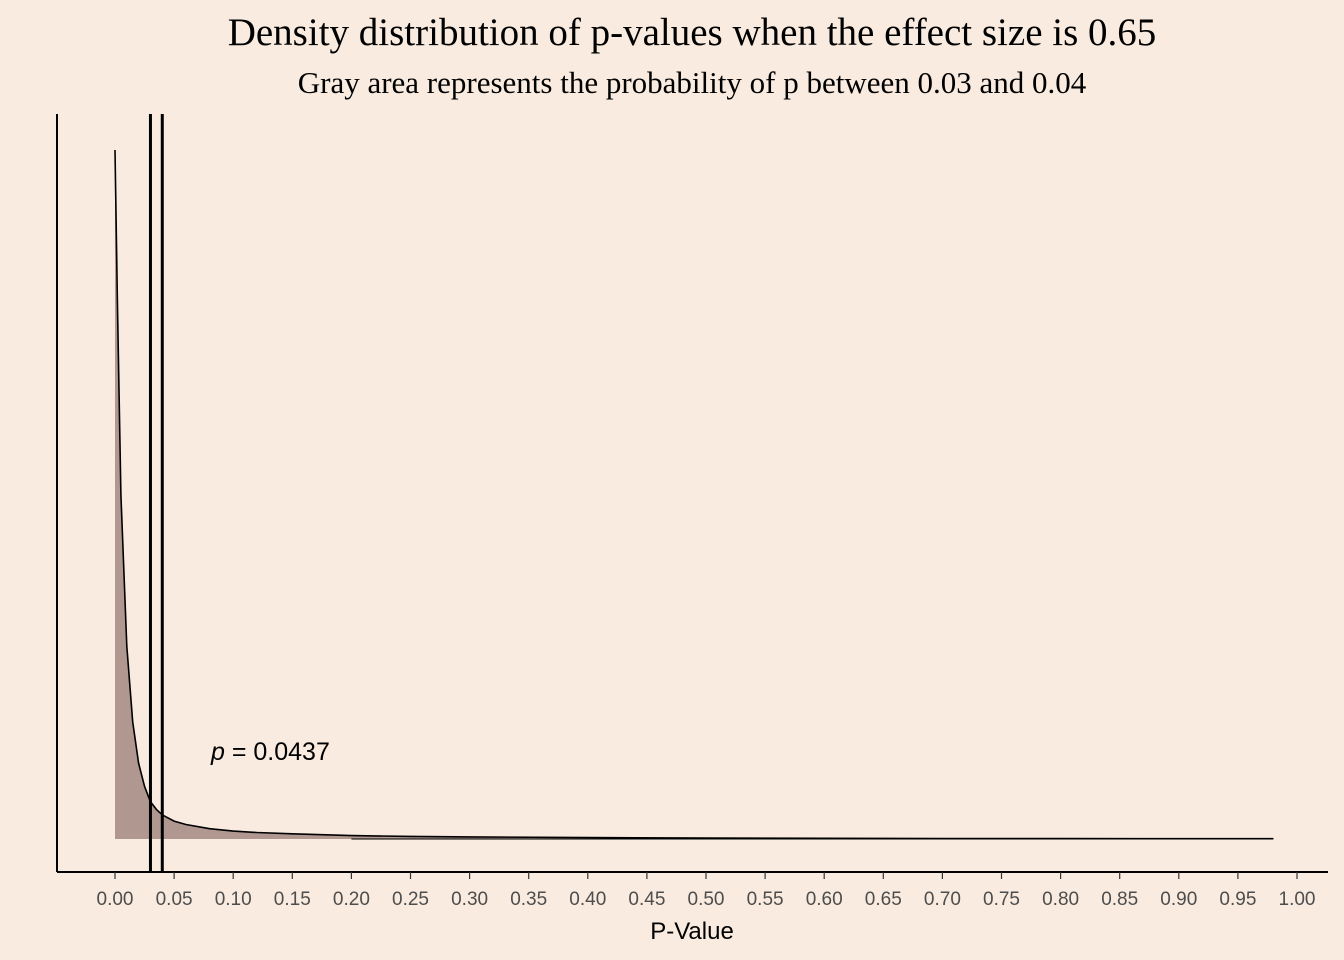 This screenshot has width=1344, height=960. Describe the element at coordinates (587, 899) in the screenshot. I see `x-tick-label: 0.40` at that location.